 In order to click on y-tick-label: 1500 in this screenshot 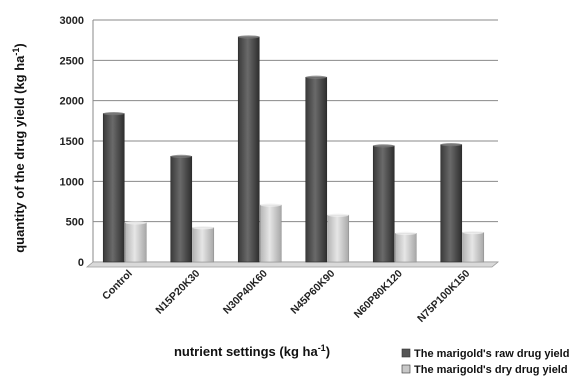, I will do `click(72, 142)`.